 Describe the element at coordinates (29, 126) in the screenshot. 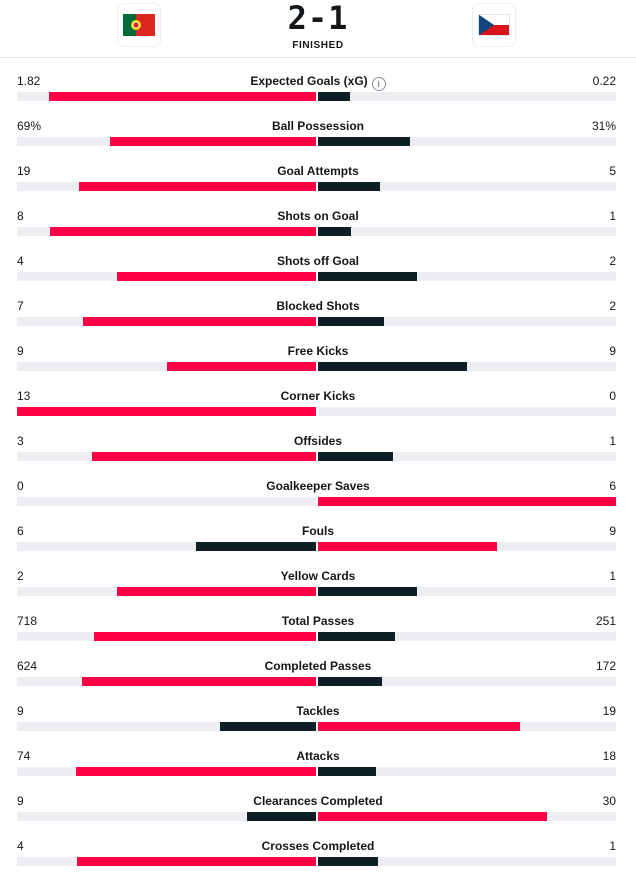

I see `home-stat-value: 69%` at that location.